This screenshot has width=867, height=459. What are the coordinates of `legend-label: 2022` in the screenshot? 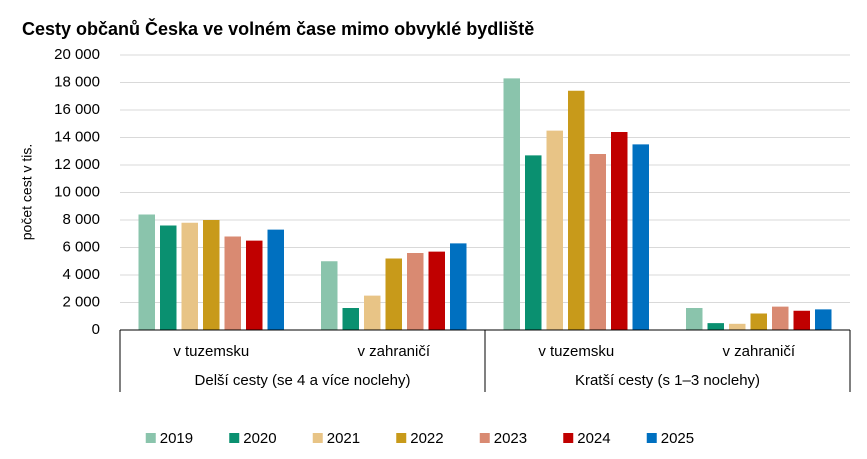 It's located at (426, 438).